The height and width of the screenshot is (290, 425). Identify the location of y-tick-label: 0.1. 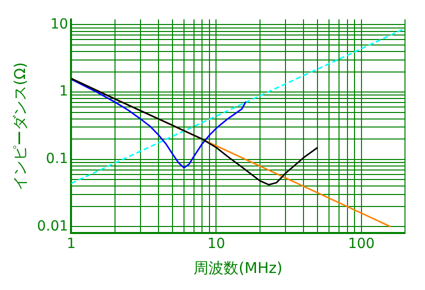
(57, 159).